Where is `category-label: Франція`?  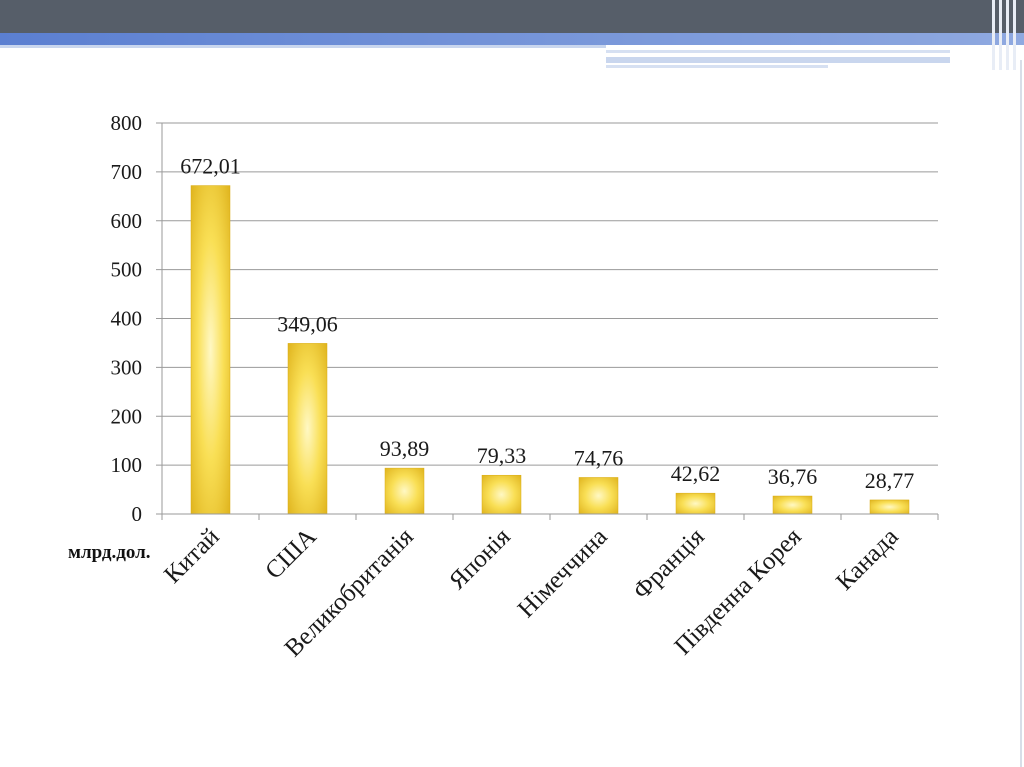 category-label: Франція is located at coordinates (669, 564).